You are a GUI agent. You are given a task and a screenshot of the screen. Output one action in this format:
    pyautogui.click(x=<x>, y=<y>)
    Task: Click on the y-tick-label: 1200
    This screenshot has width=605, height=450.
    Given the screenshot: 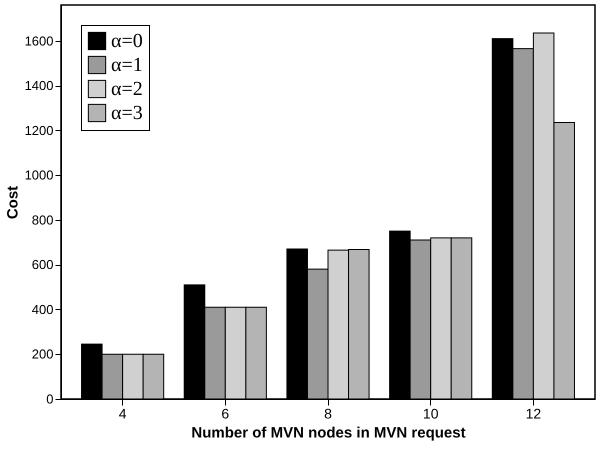 What is the action you would take?
    pyautogui.click(x=39, y=130)
    